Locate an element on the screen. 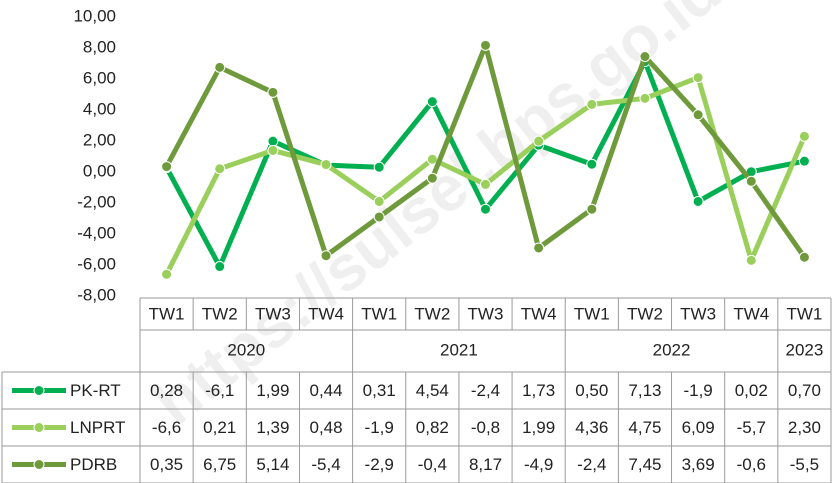 Image resolution: width=839 pixels, height=483 pixels. group-label: 2021 is located at coordinates (459, 349).